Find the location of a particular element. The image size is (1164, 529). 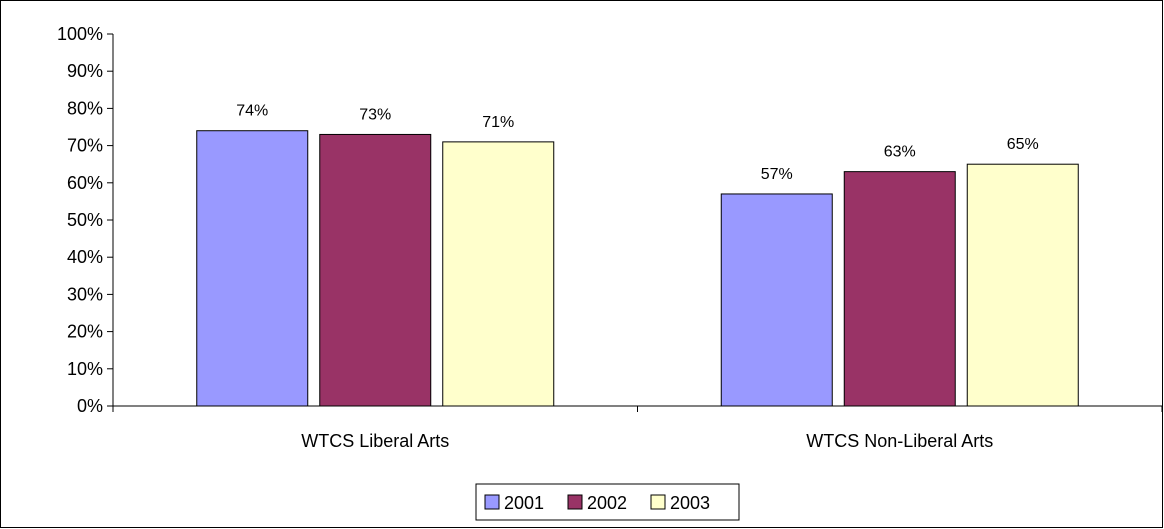

legend-swatch-2003 is located at coordinates (658, 502).